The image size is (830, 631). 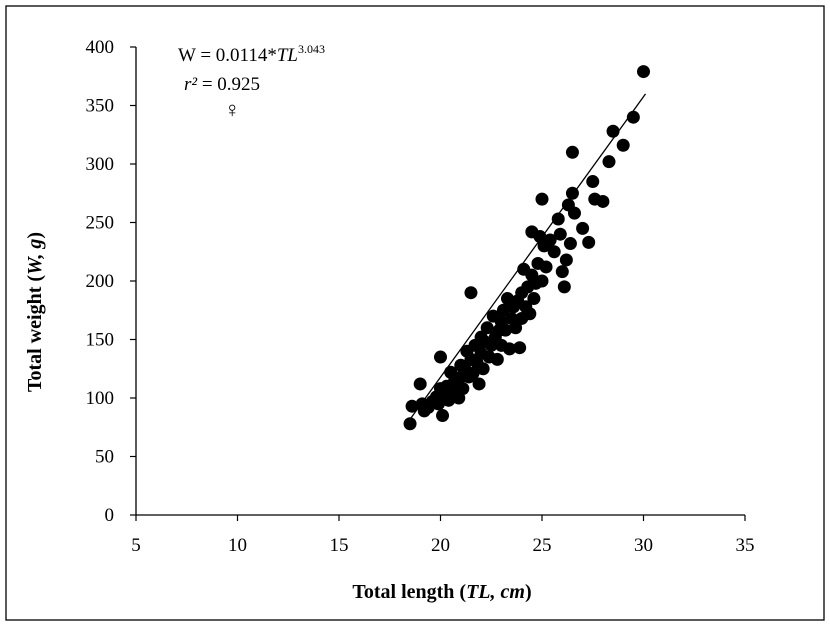 I want to click on y-tick-label: 350, so click(x=100, y=106).